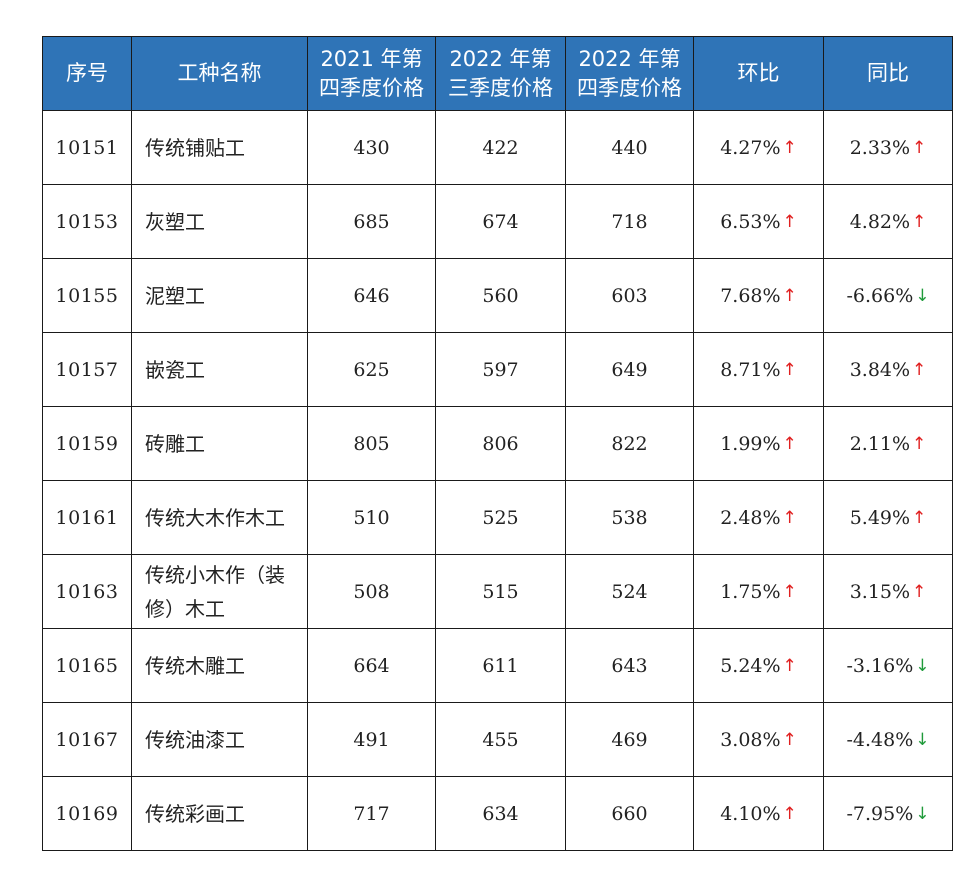 This screenshot has height=895, width=968. I want to click on cell-yoy: -7.95% ↓, so click(888, 813).